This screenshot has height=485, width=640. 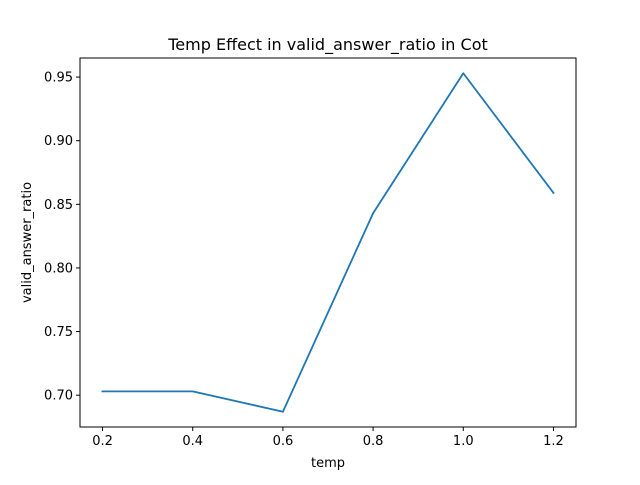 What do you see at coordinates (58, 205) in the screenshot?
I see `y-tick-label: 0.85` at bounding box center [58, 205].